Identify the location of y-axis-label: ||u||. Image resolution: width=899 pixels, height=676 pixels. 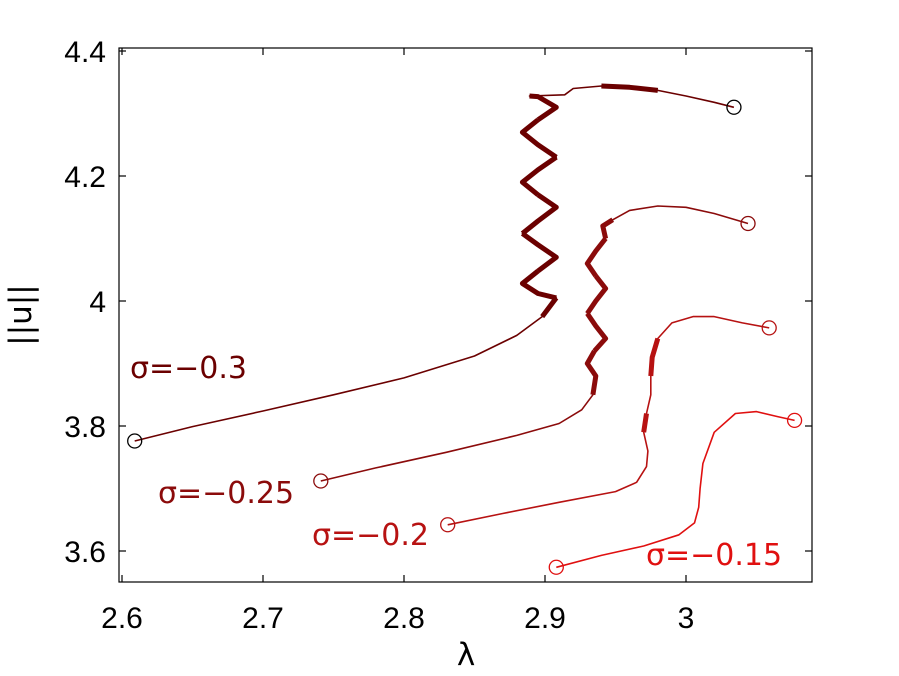
(21, 314).